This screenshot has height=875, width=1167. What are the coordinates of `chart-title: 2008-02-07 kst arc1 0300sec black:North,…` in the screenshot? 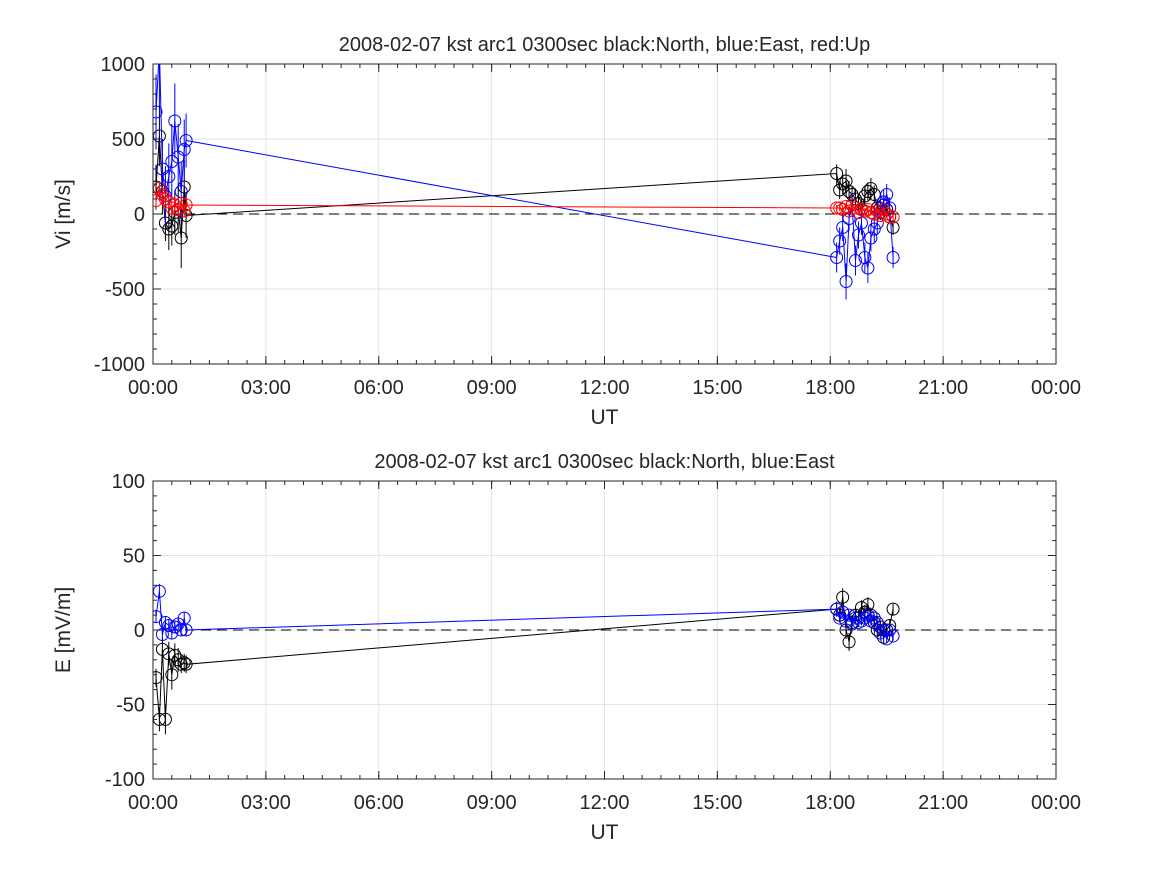 It's located at (604, 45).